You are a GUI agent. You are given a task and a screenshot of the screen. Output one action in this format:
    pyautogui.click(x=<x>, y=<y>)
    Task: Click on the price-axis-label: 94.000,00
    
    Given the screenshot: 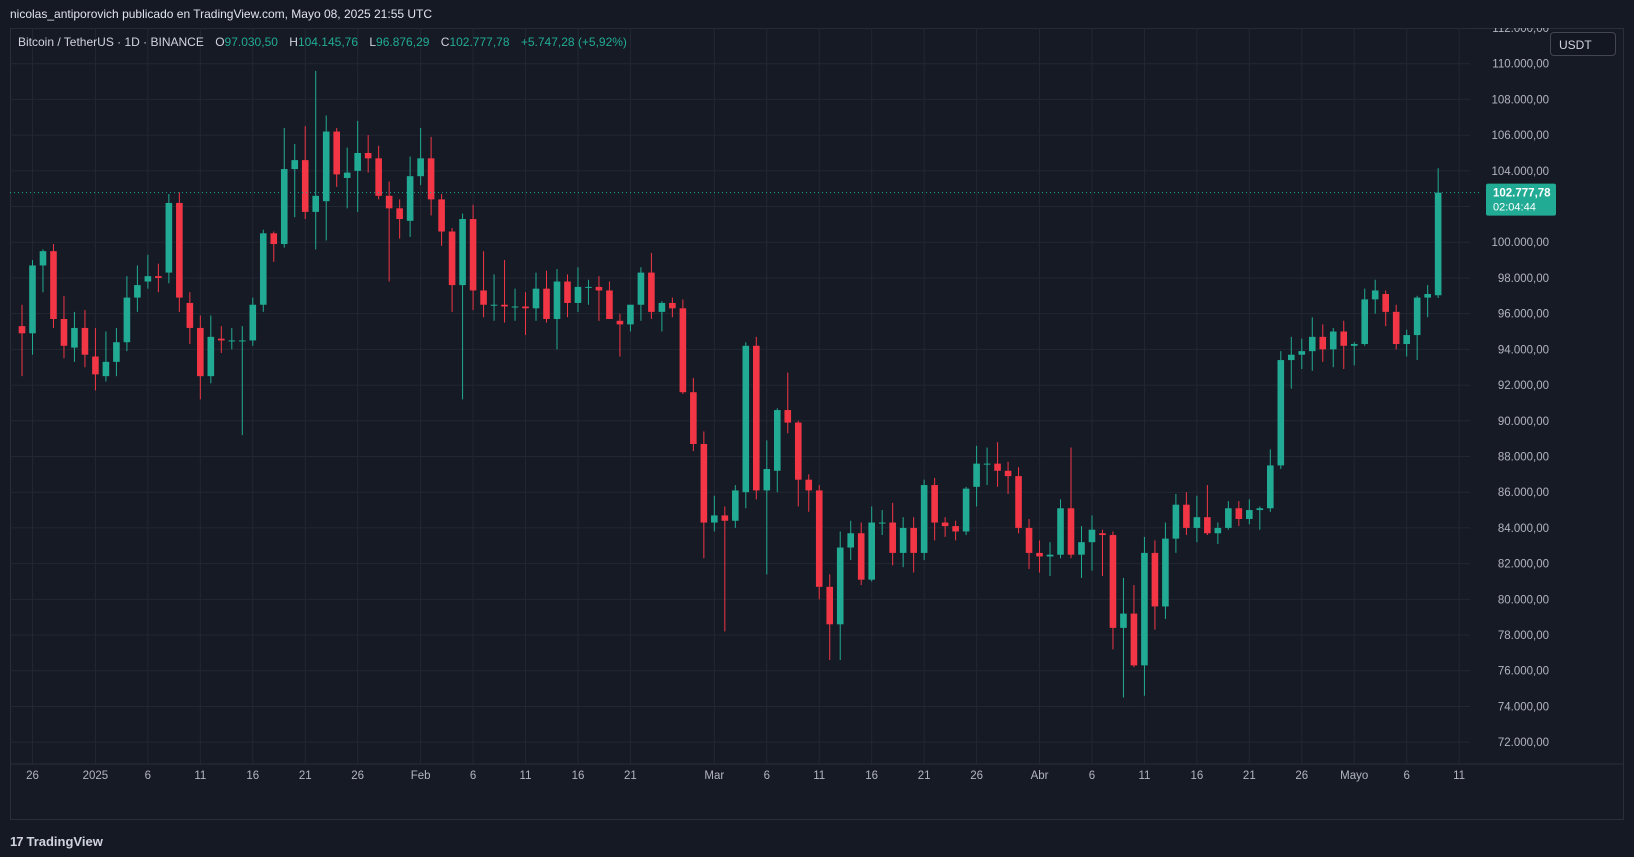 What is the action you would take?
    pyautogui.click(x=1523, y=350)
    